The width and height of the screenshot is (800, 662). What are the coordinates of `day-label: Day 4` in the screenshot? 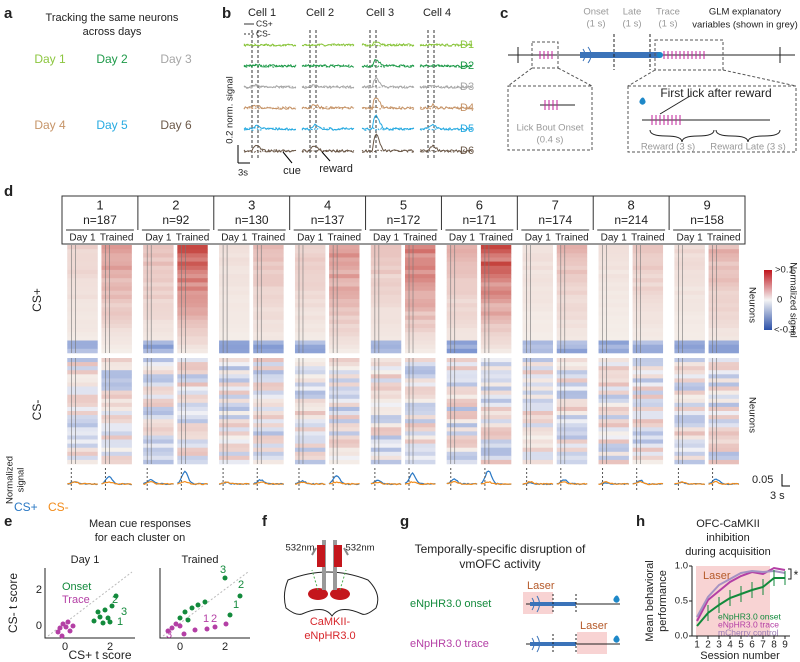 It's located at (50, 125).